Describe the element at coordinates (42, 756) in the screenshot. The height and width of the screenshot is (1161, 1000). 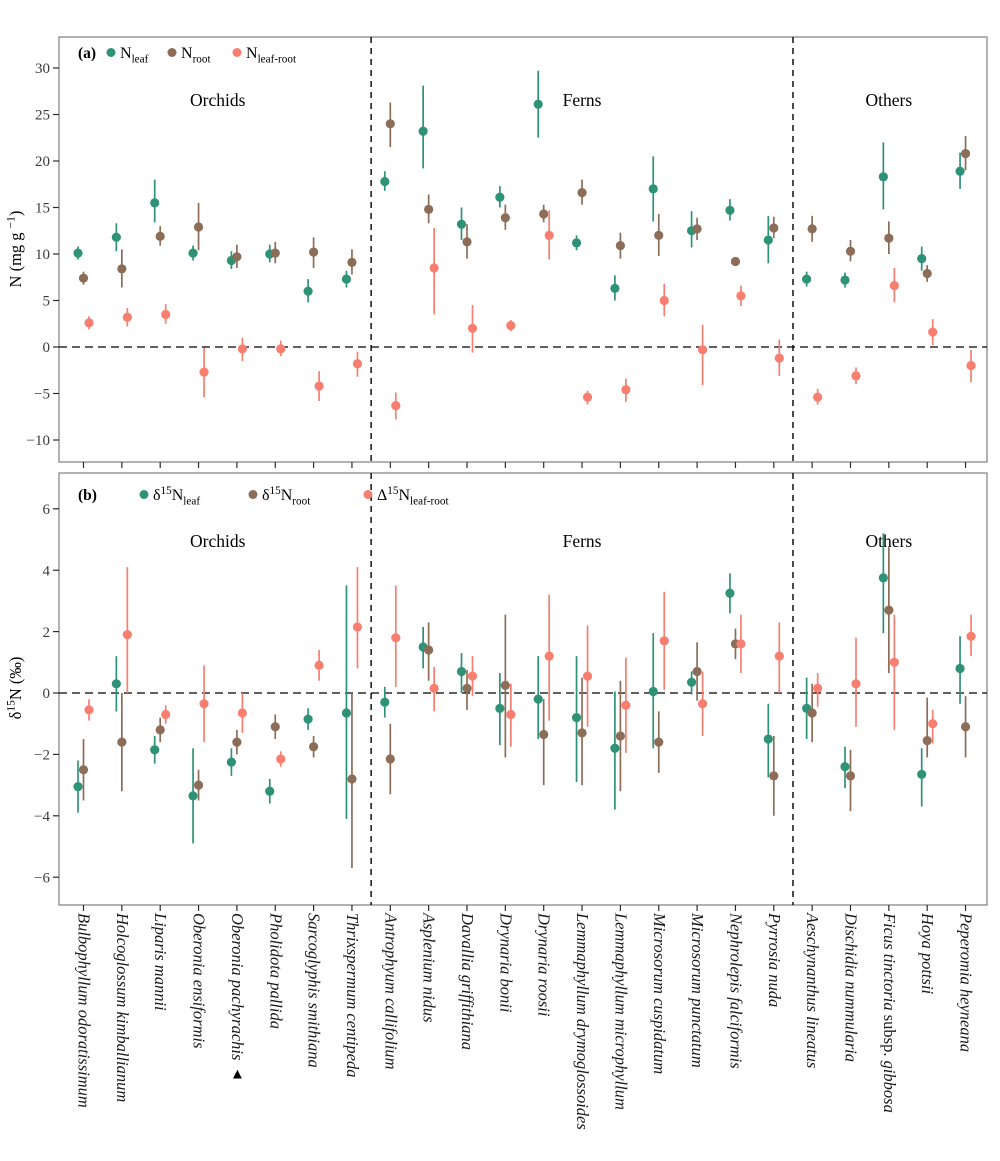
I see `y-tick-label: −2` at that location.